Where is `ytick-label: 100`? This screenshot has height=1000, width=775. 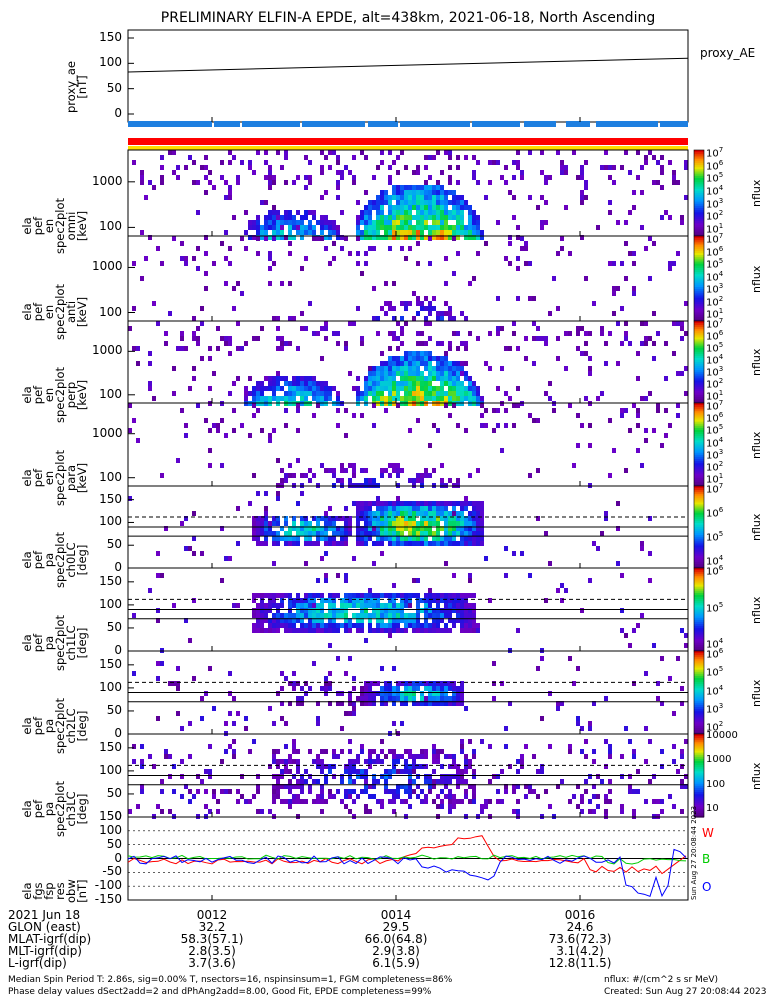 ytick-label: 100 is located at coordinates (110, 476).